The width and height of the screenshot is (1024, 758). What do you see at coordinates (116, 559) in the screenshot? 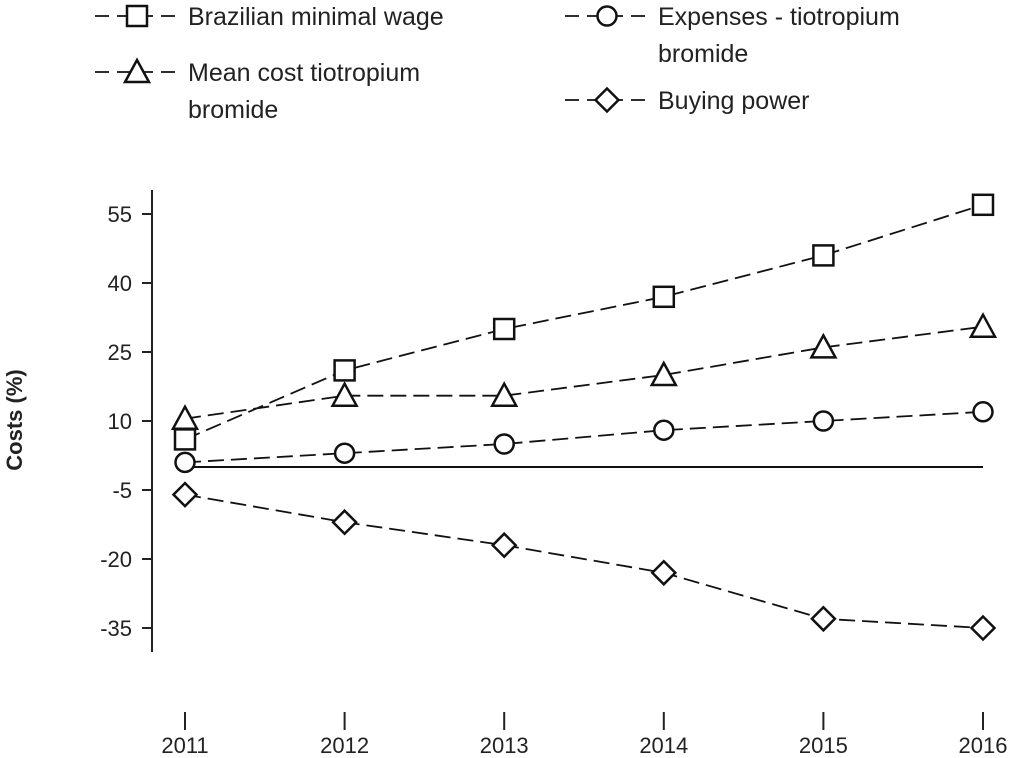
I see `y-tick-label: -20` at bounding box center [116, 559].